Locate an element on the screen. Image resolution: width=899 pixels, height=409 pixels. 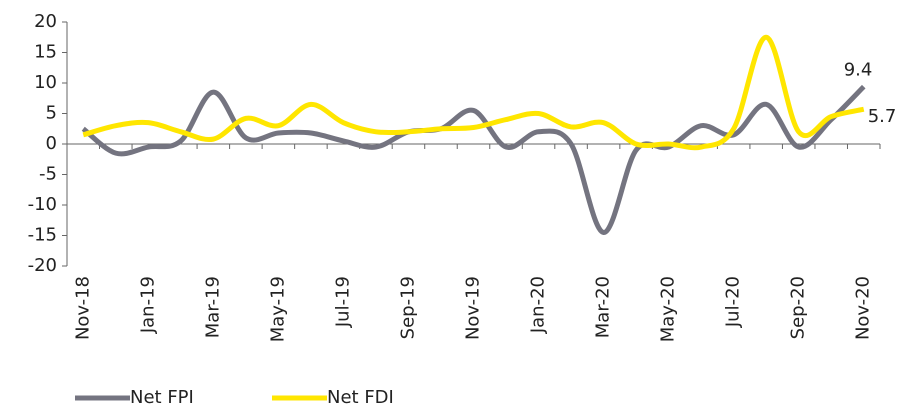
x-tick-label: May-20 is located at coordinates (668, 309).